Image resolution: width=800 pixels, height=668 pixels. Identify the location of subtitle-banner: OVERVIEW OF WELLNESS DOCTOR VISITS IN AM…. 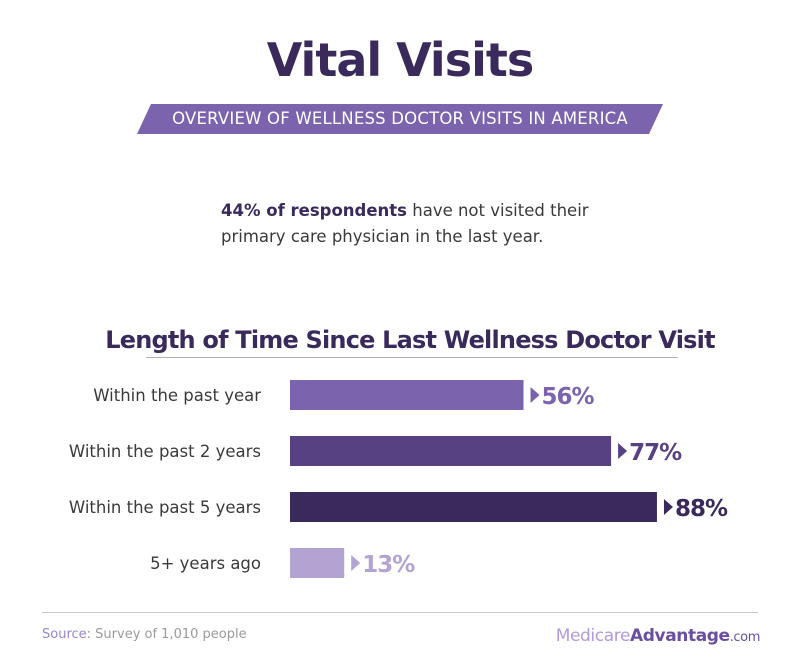
(400, 119).